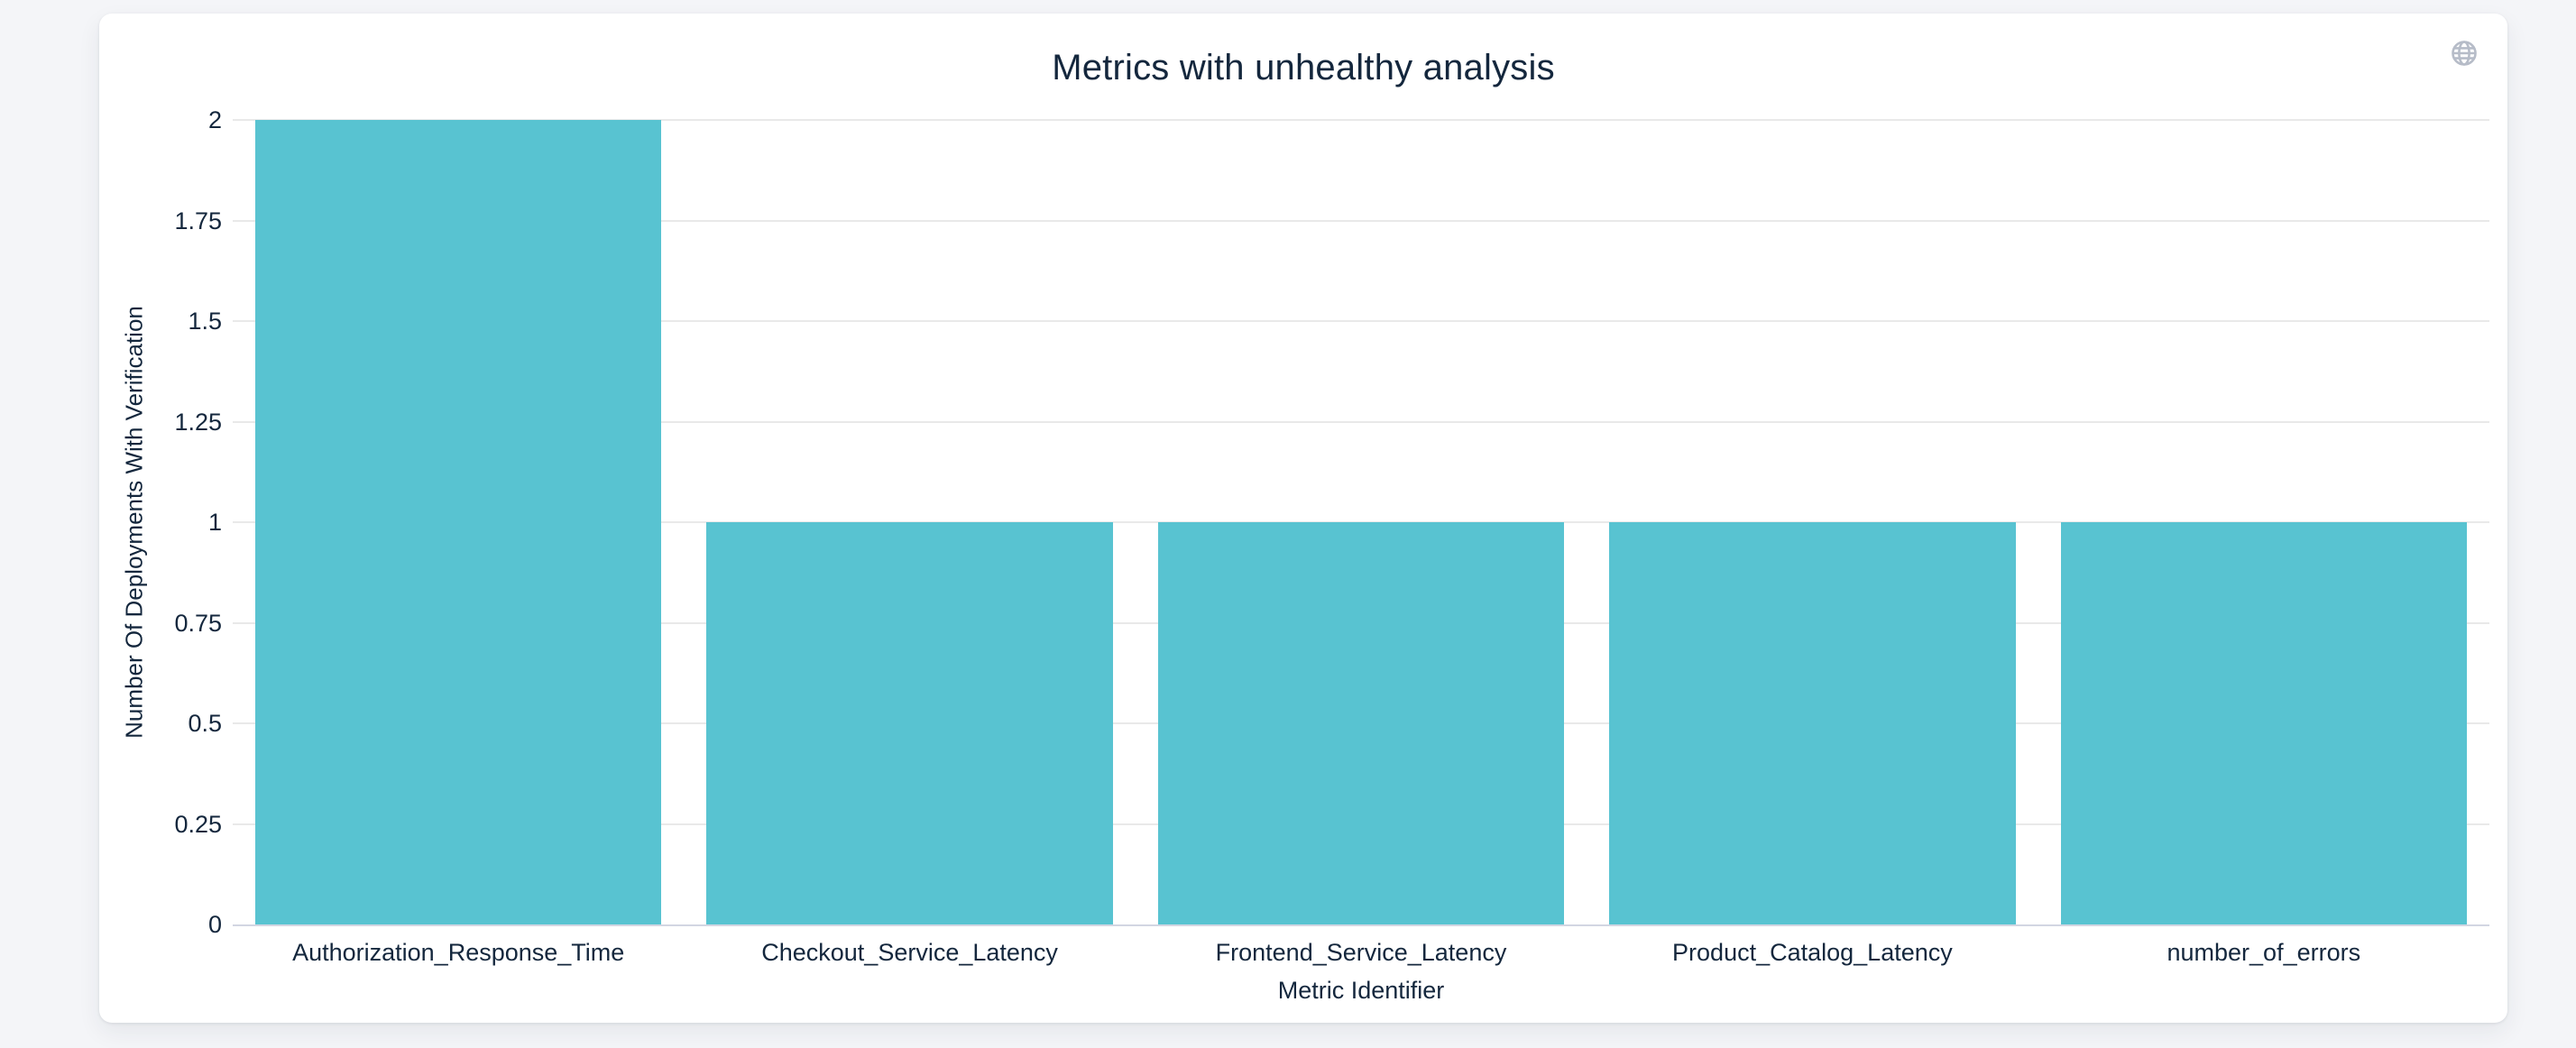  I want to click on y-tick-label: 0.25, so click(198, 824).